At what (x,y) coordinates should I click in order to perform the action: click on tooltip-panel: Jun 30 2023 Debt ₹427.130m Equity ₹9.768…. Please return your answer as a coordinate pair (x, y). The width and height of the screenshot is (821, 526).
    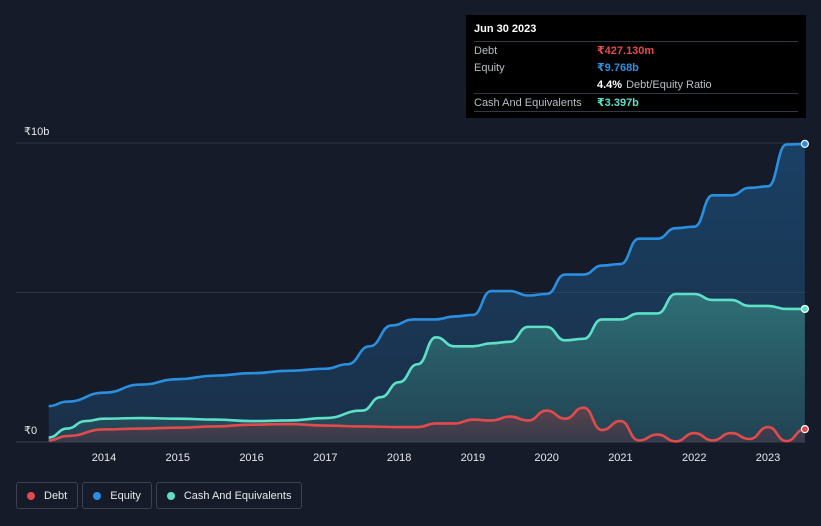
    Looking at the image, I should click on (636, 66).